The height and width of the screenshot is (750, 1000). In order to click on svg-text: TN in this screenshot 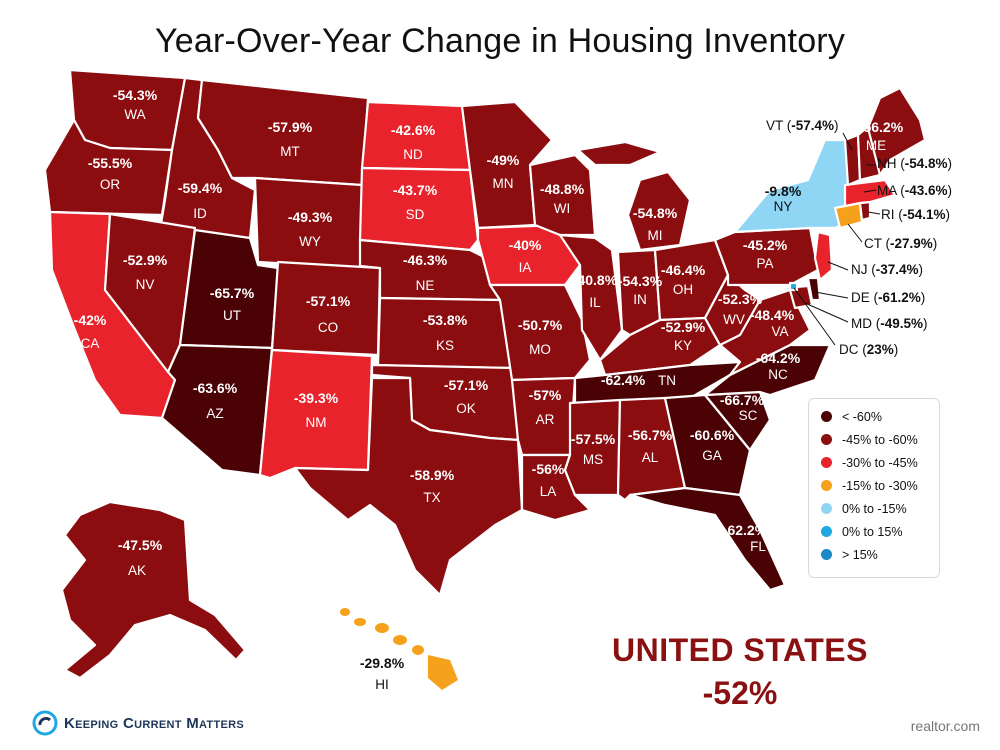, I will do `click(667, 380)`.